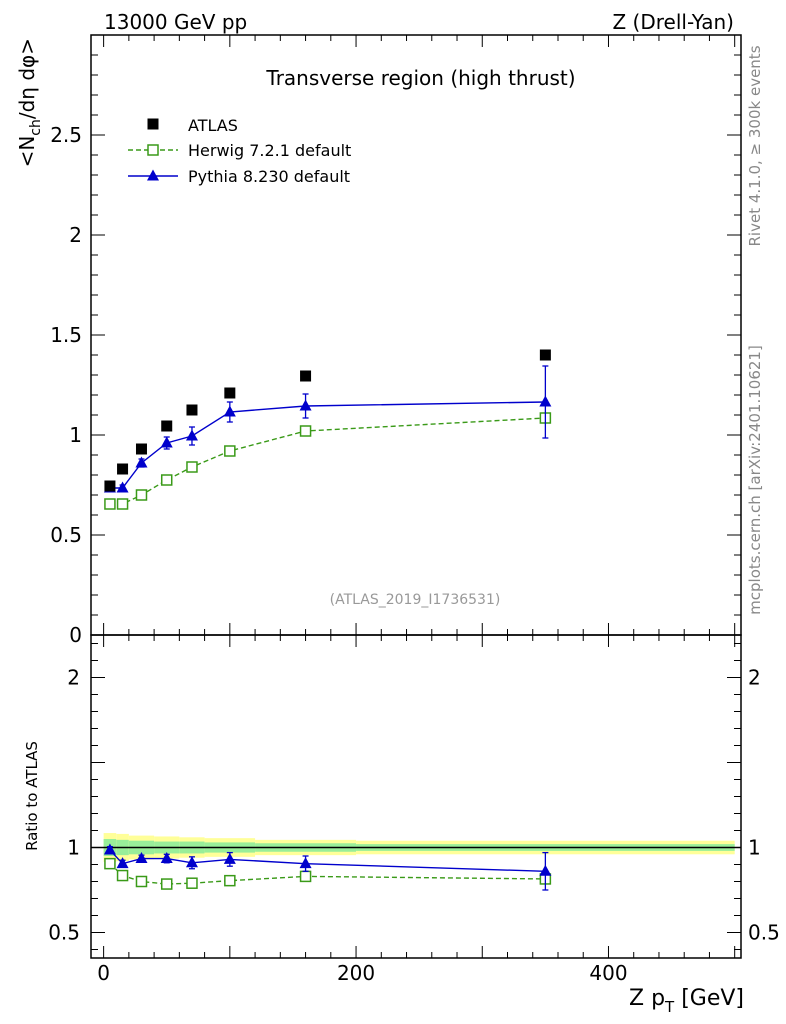 The height and width of the screenshot is (1024, 786). I want to click on main-y-tick-label: 1, so click(75, 435).